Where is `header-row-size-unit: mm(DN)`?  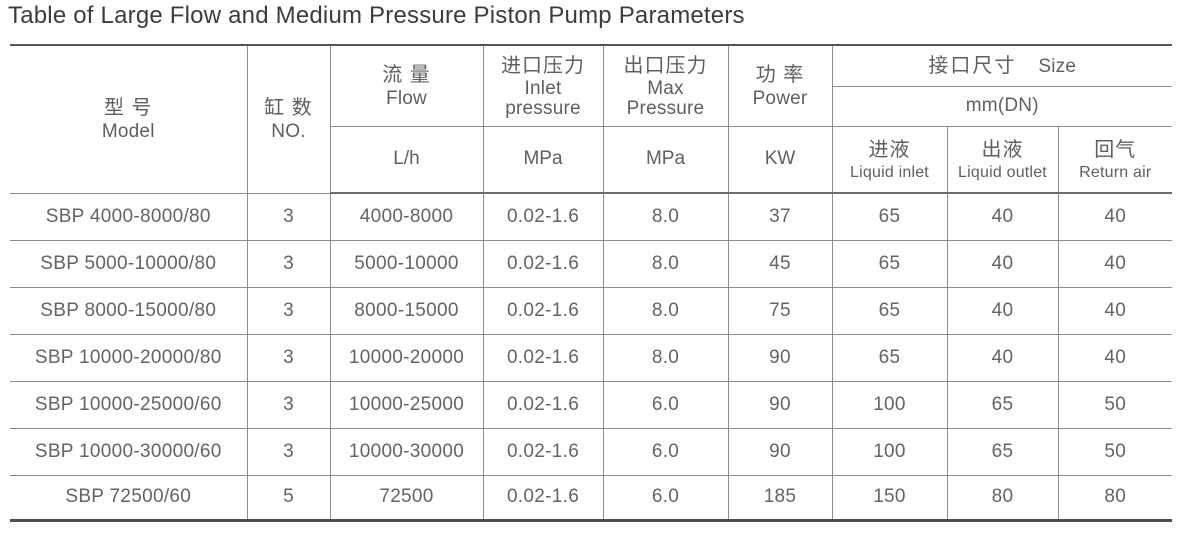
header-row-size-unit: mm(DN) is located at coordinates (591, 106).